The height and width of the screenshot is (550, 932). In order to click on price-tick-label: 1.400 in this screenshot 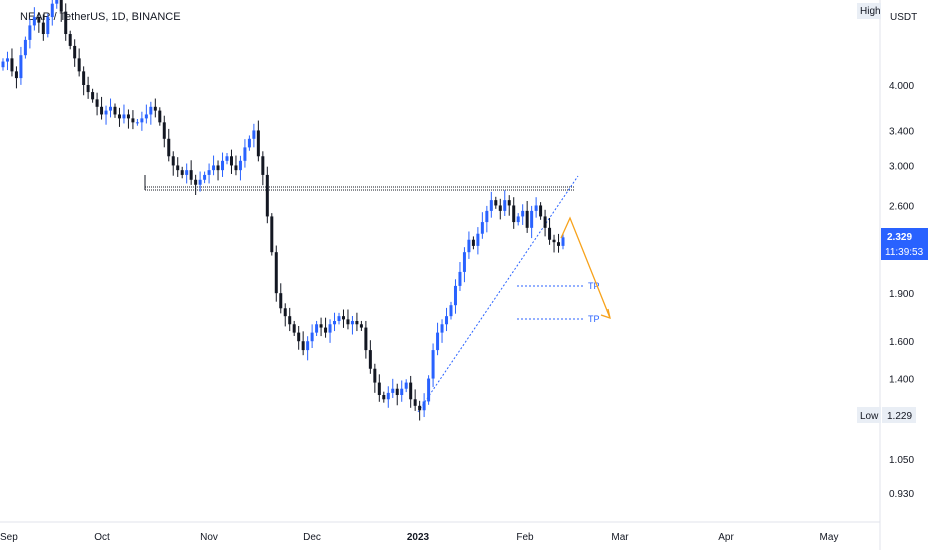, I will do `click(901, 380)`.